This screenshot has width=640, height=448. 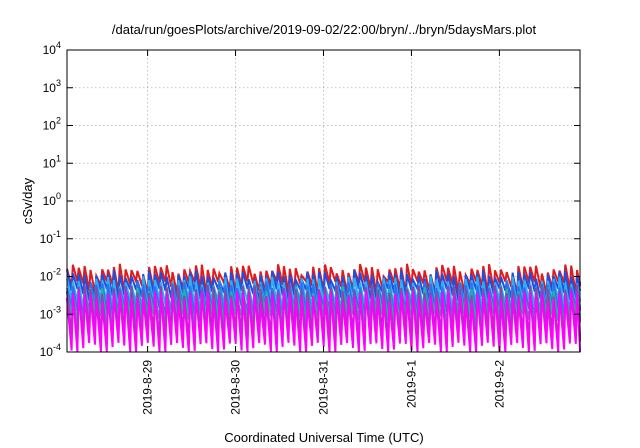 What do you see at coordinates (50, 275) in the screenshot?
I see `y-tick-label: 10⁻²` at bounding box center [50, 275].